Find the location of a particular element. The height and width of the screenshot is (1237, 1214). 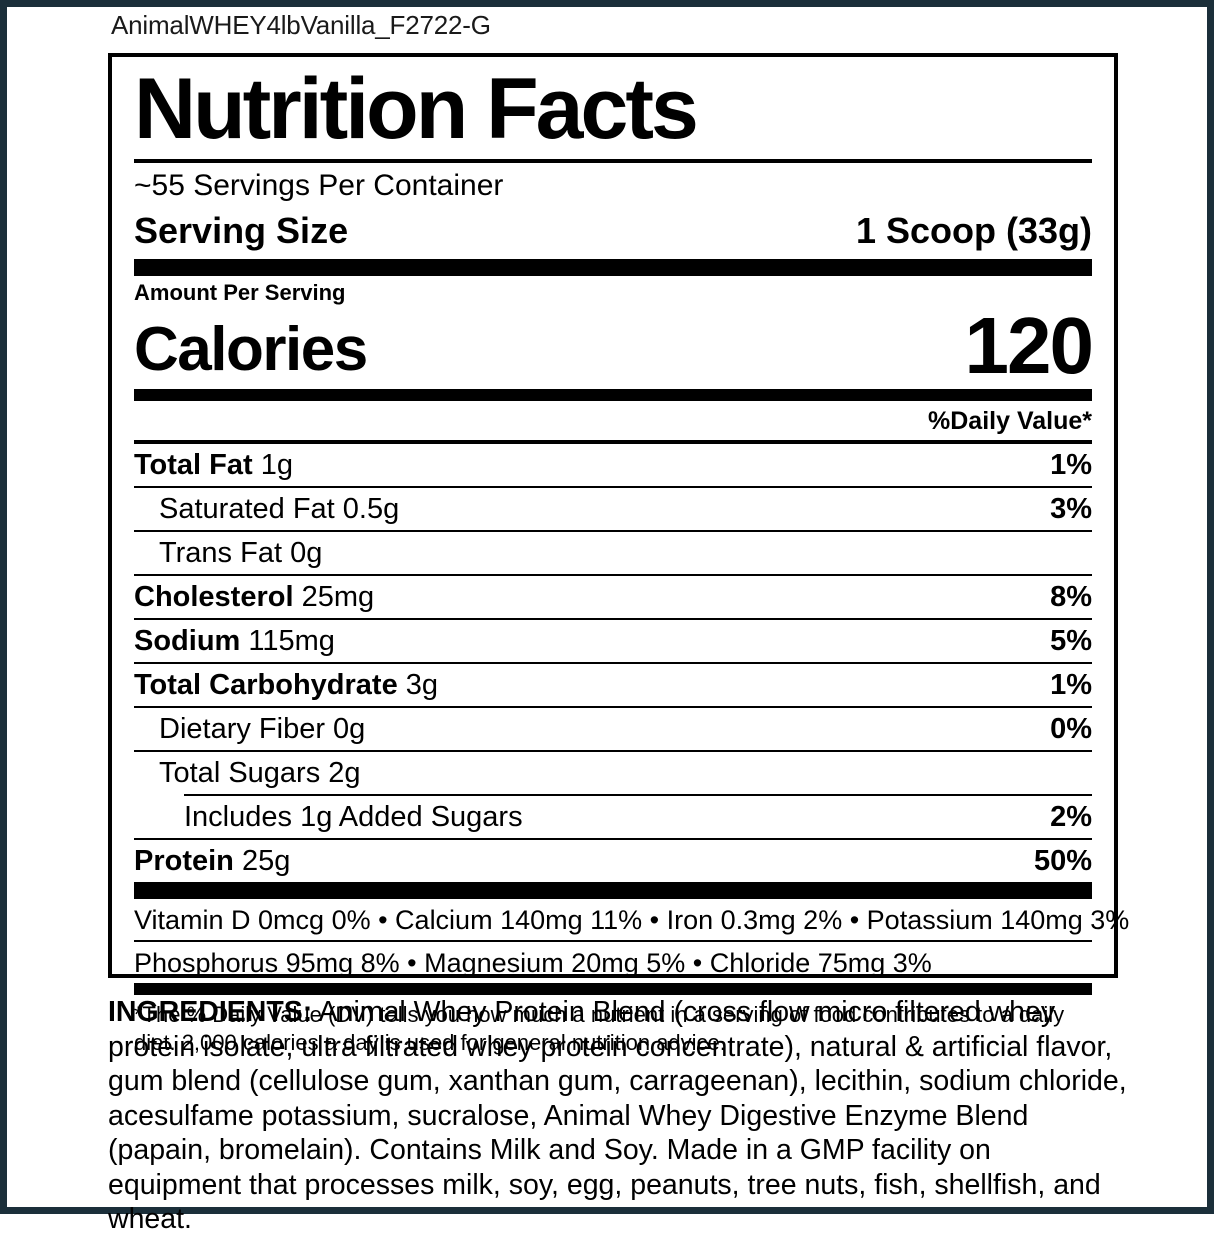

thick-rule-under-micronutrients is located at coordinates (613, 989).